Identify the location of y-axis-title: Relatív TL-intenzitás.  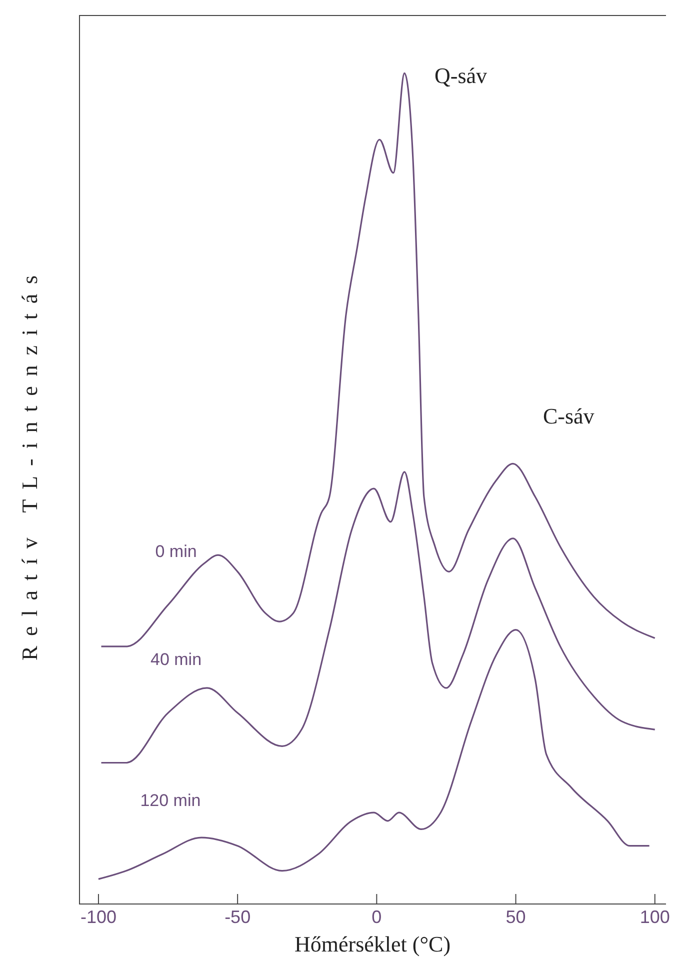
(30, 463).